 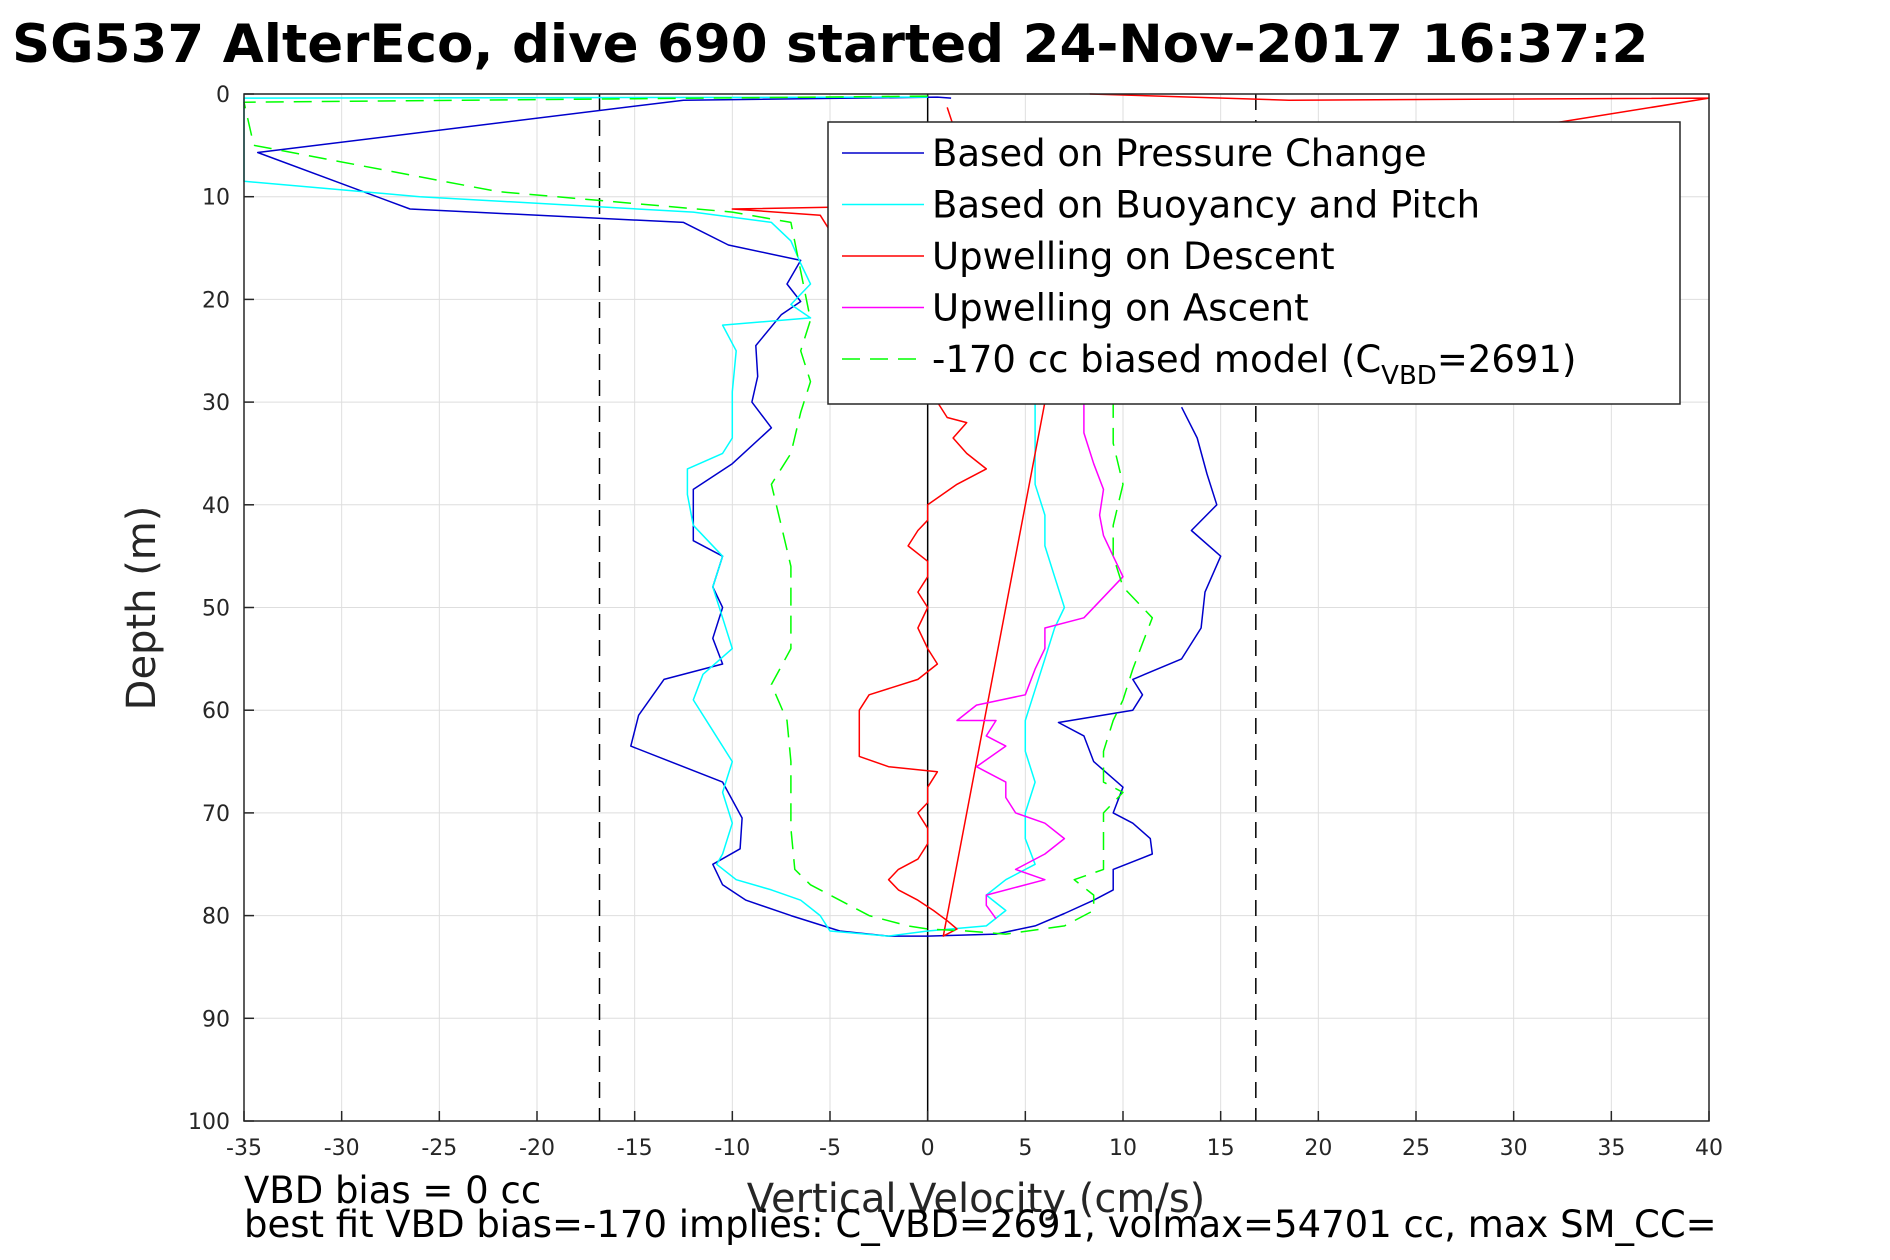 What do you see at coordinates (635, 1148) in the screenshot?
I see `x-tick-label: -15` at bounding box center [635, 1148].